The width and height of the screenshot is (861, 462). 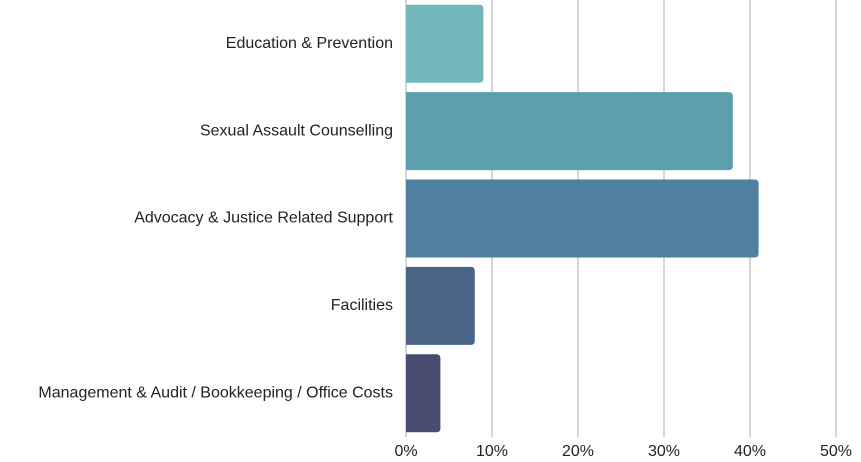 What do you see at coordinates (263, 218) in the screenshot?
I see `y-tick-label: Advocacy & Justice Related Support` at bounding box center [263, 218].